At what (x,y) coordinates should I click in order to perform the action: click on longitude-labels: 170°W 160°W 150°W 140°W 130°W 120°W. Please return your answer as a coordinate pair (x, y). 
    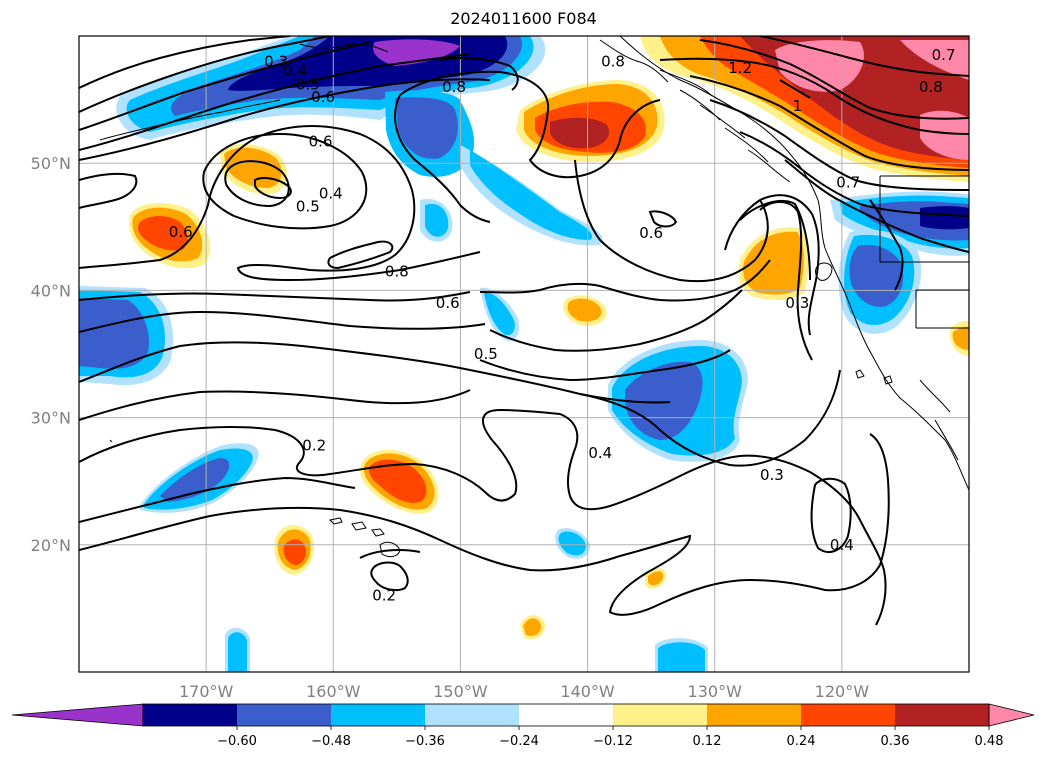
    Looking at the image, I should click on (524, 691).